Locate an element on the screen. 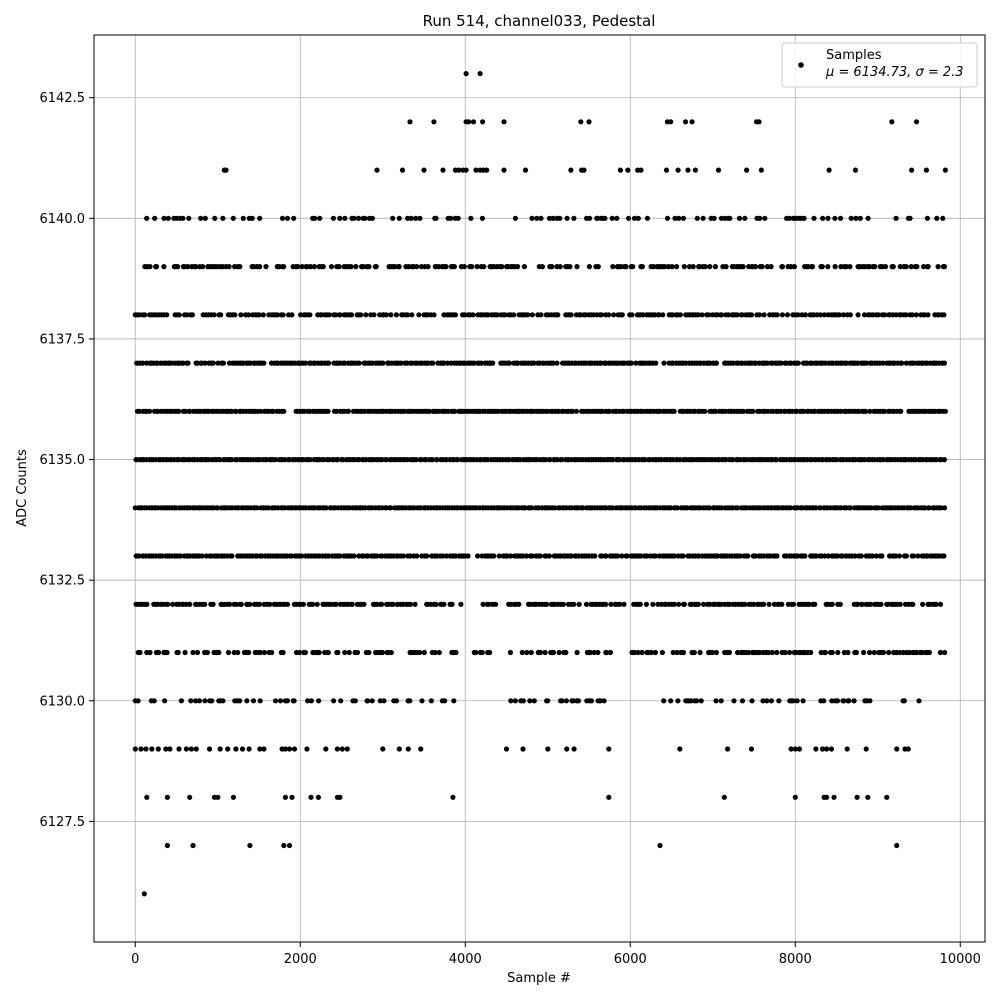 The image size is (1000, 1000). x-tick-label: 4000 is located at coordinates (465, 959).